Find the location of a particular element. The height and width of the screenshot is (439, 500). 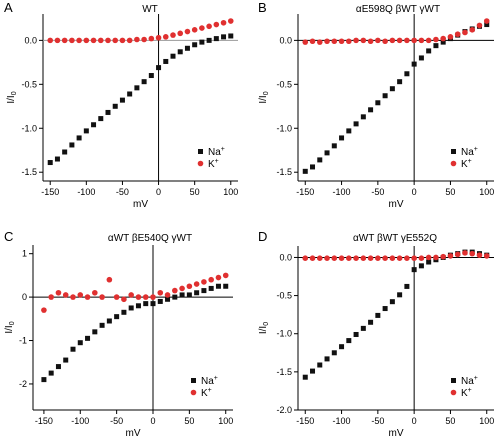

y-tick-label: -1 is located at coordinates (23, 341).